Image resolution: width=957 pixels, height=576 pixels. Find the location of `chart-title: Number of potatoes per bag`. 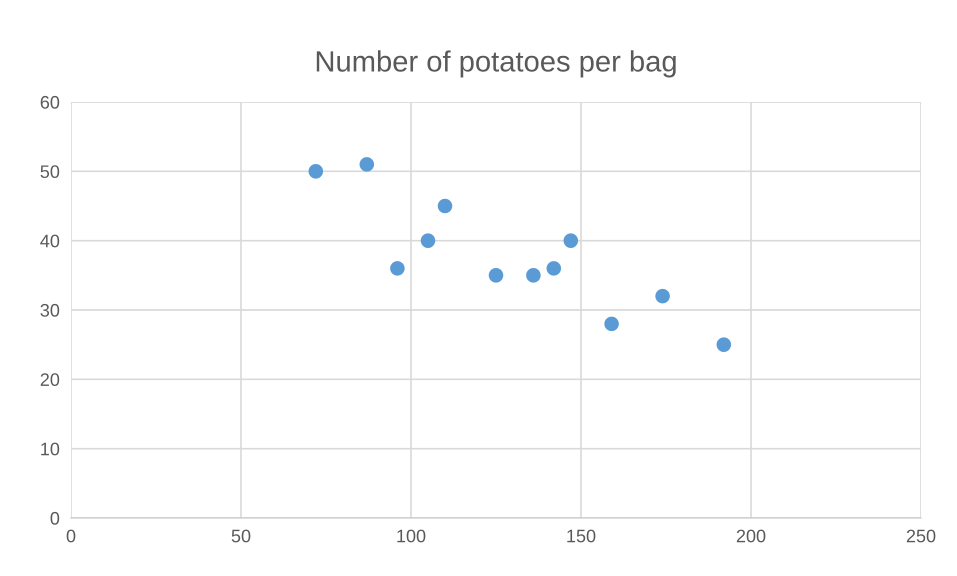

chart-title: Number of potatoes per bag is located at coordinates (496, 64).